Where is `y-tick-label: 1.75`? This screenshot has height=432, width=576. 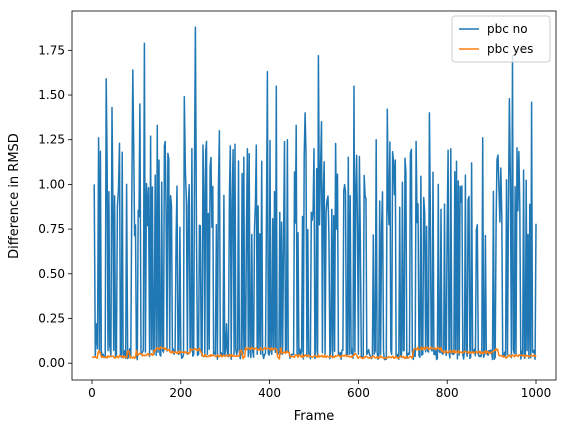 y-tick-label: 1.75 is located at coordinates (51, 50).